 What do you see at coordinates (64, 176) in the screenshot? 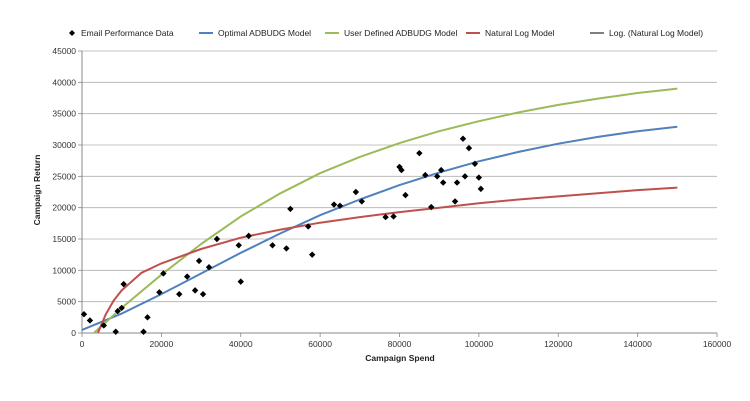
I see `y-tick-label: 25000` at bounding box center [64, 176].